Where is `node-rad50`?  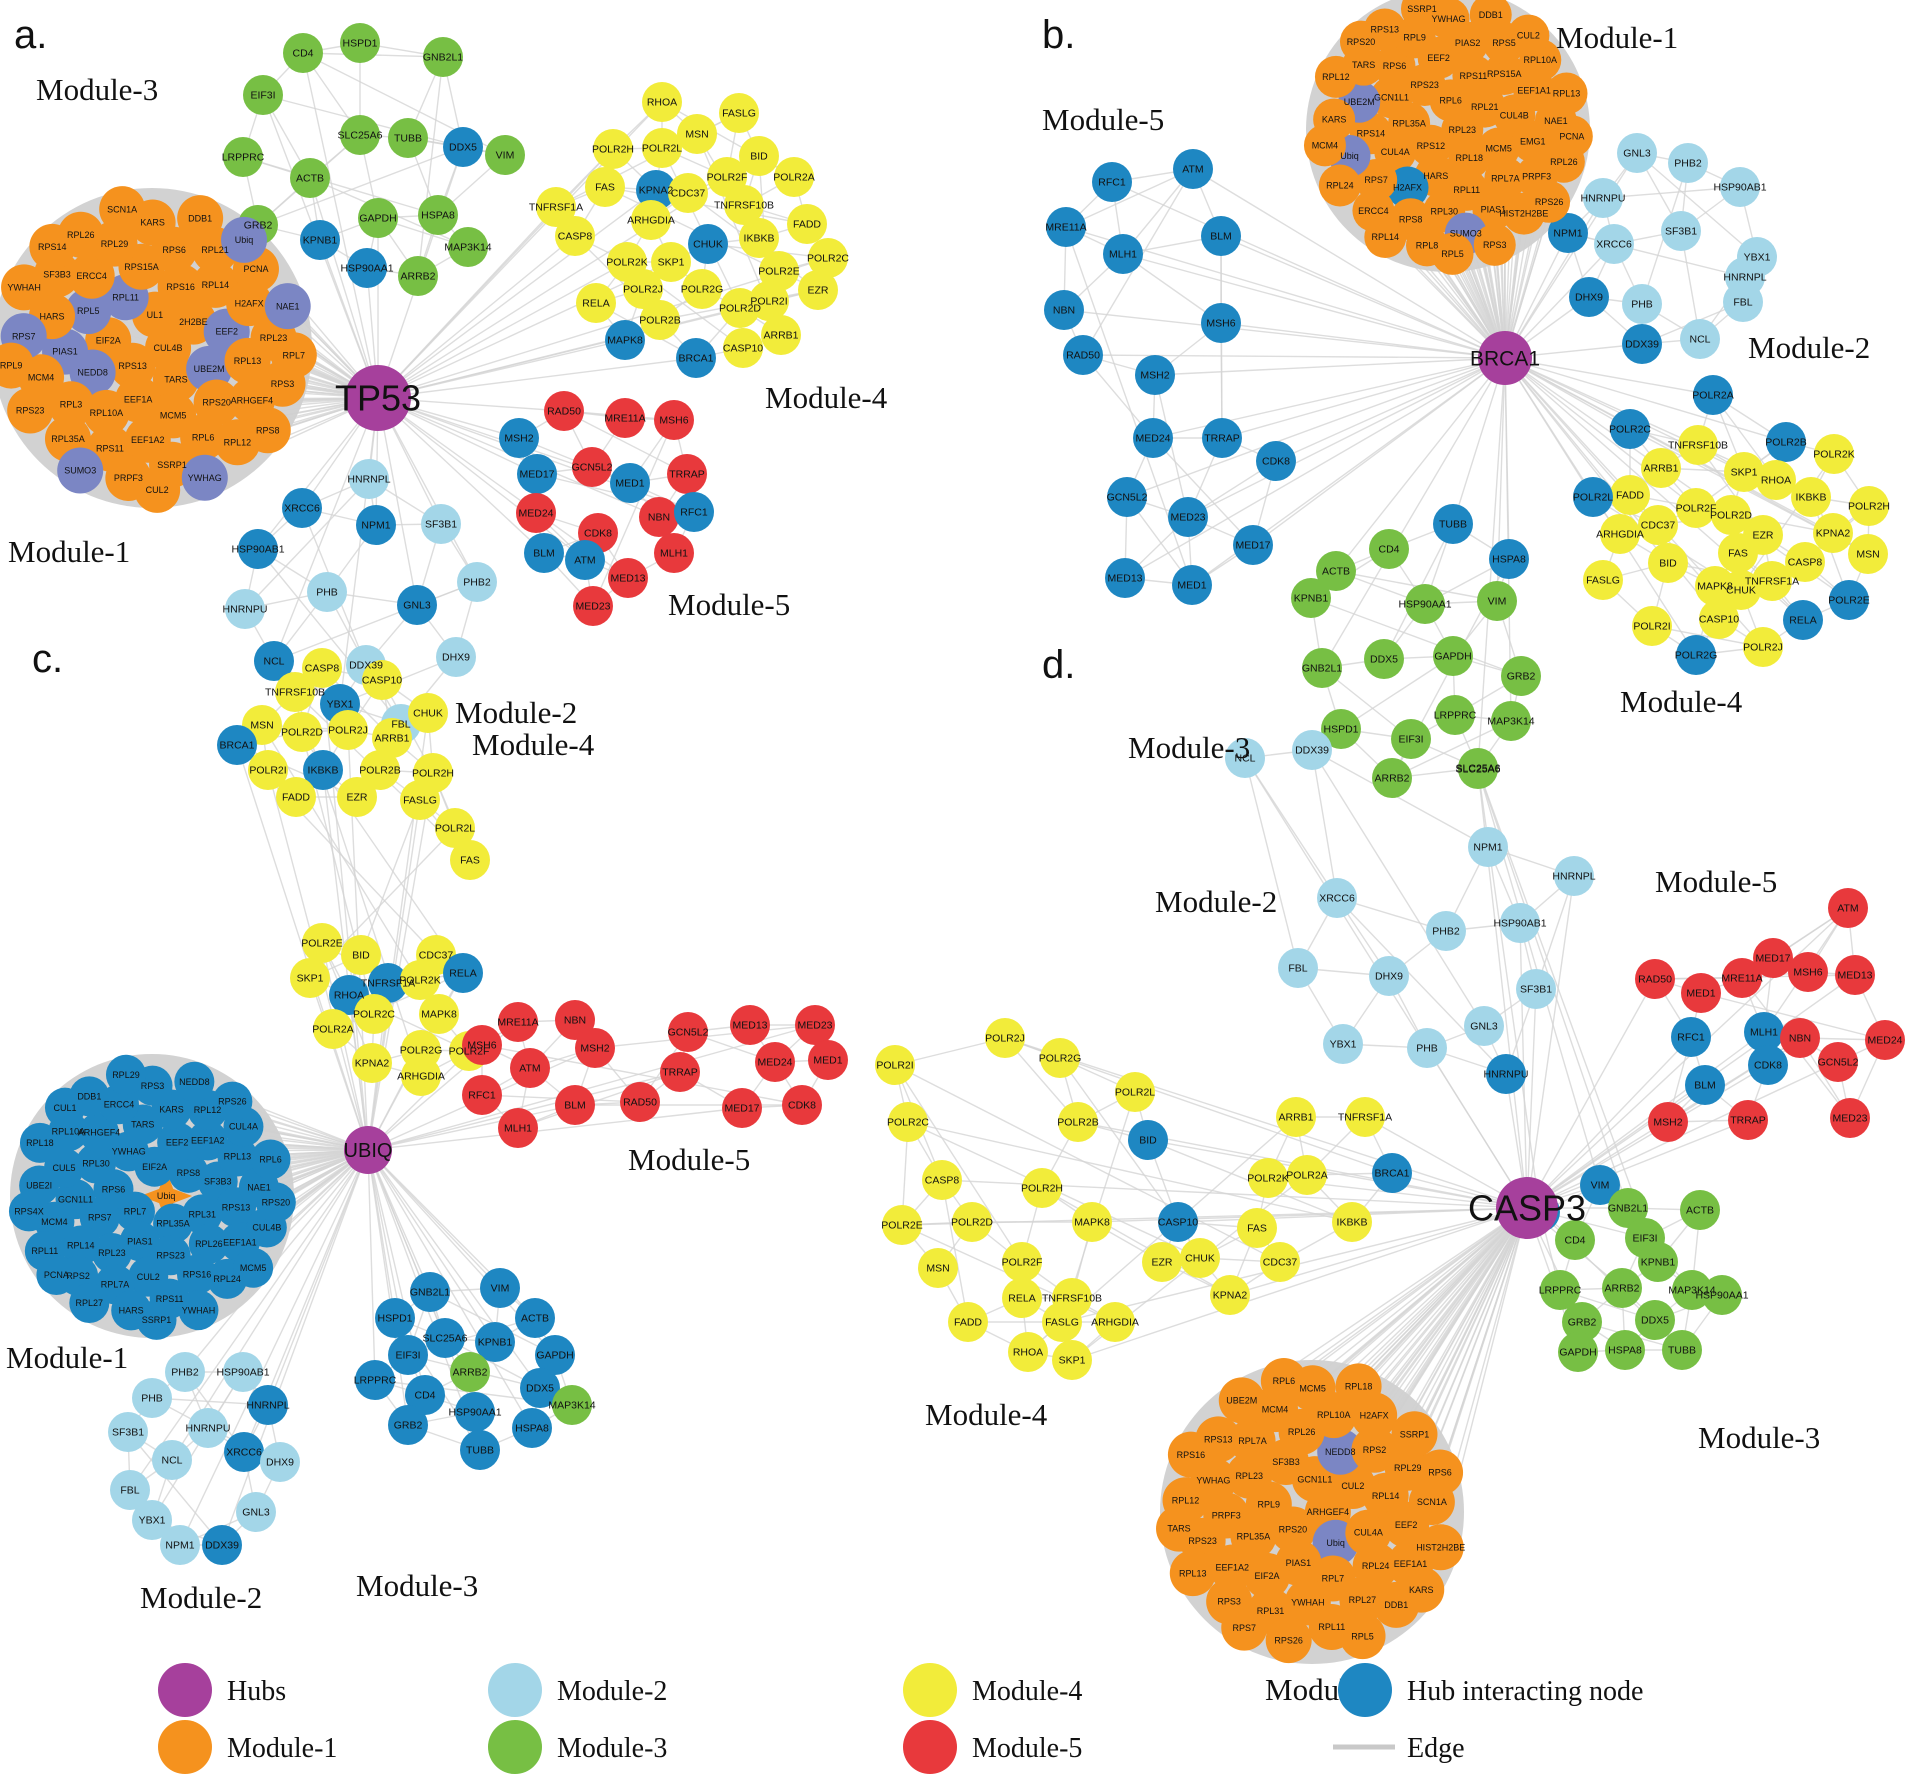
node-rad50 is located at coordinates (640, 1102).